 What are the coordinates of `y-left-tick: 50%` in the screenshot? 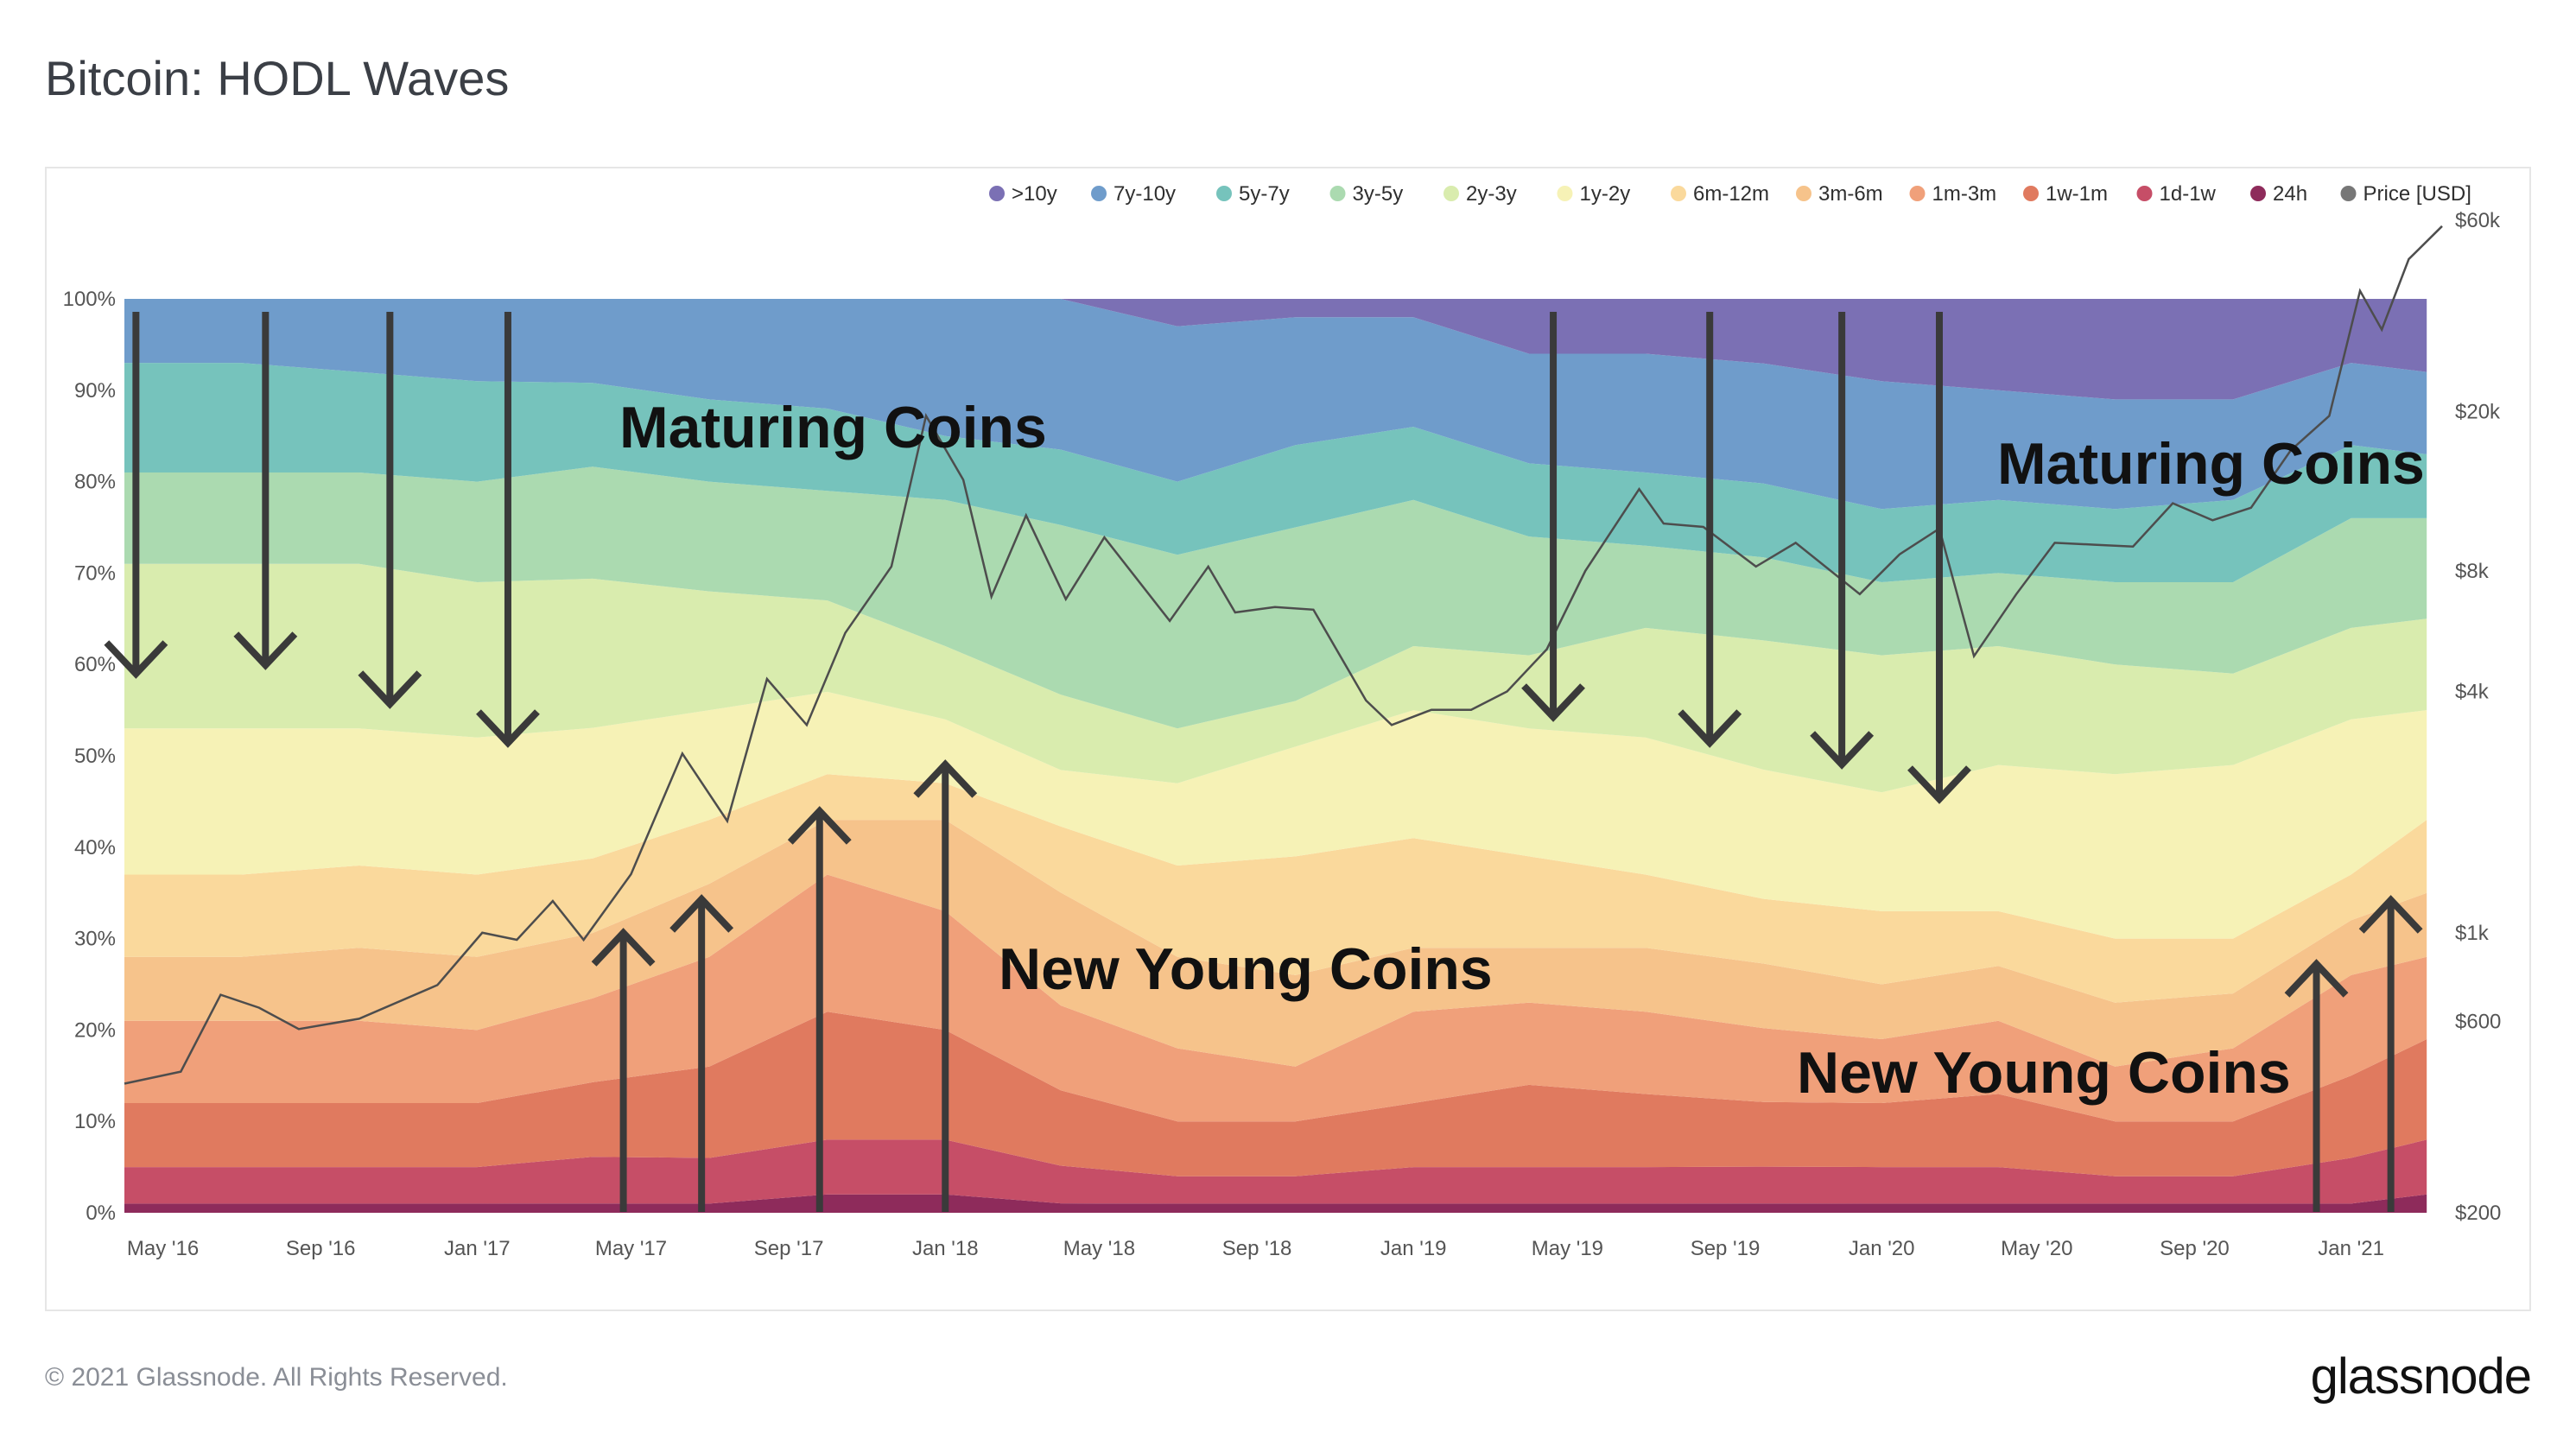 It's located at (95, 757).